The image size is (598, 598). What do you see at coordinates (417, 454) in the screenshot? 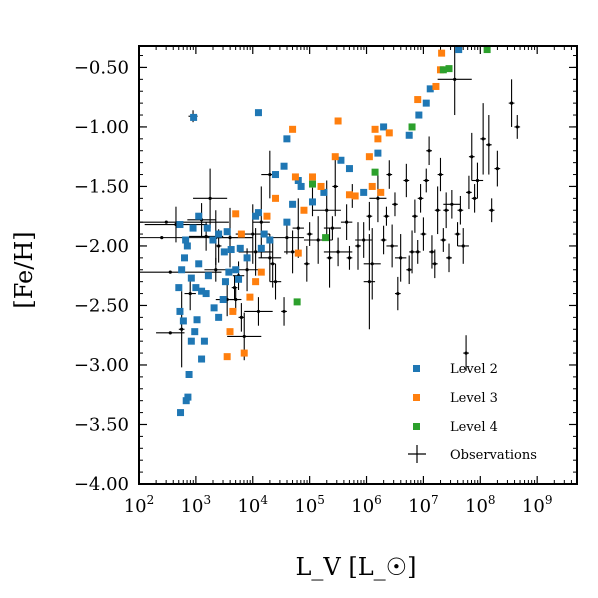
I see `legend-marker-observations` at bounding box center [417, 454].